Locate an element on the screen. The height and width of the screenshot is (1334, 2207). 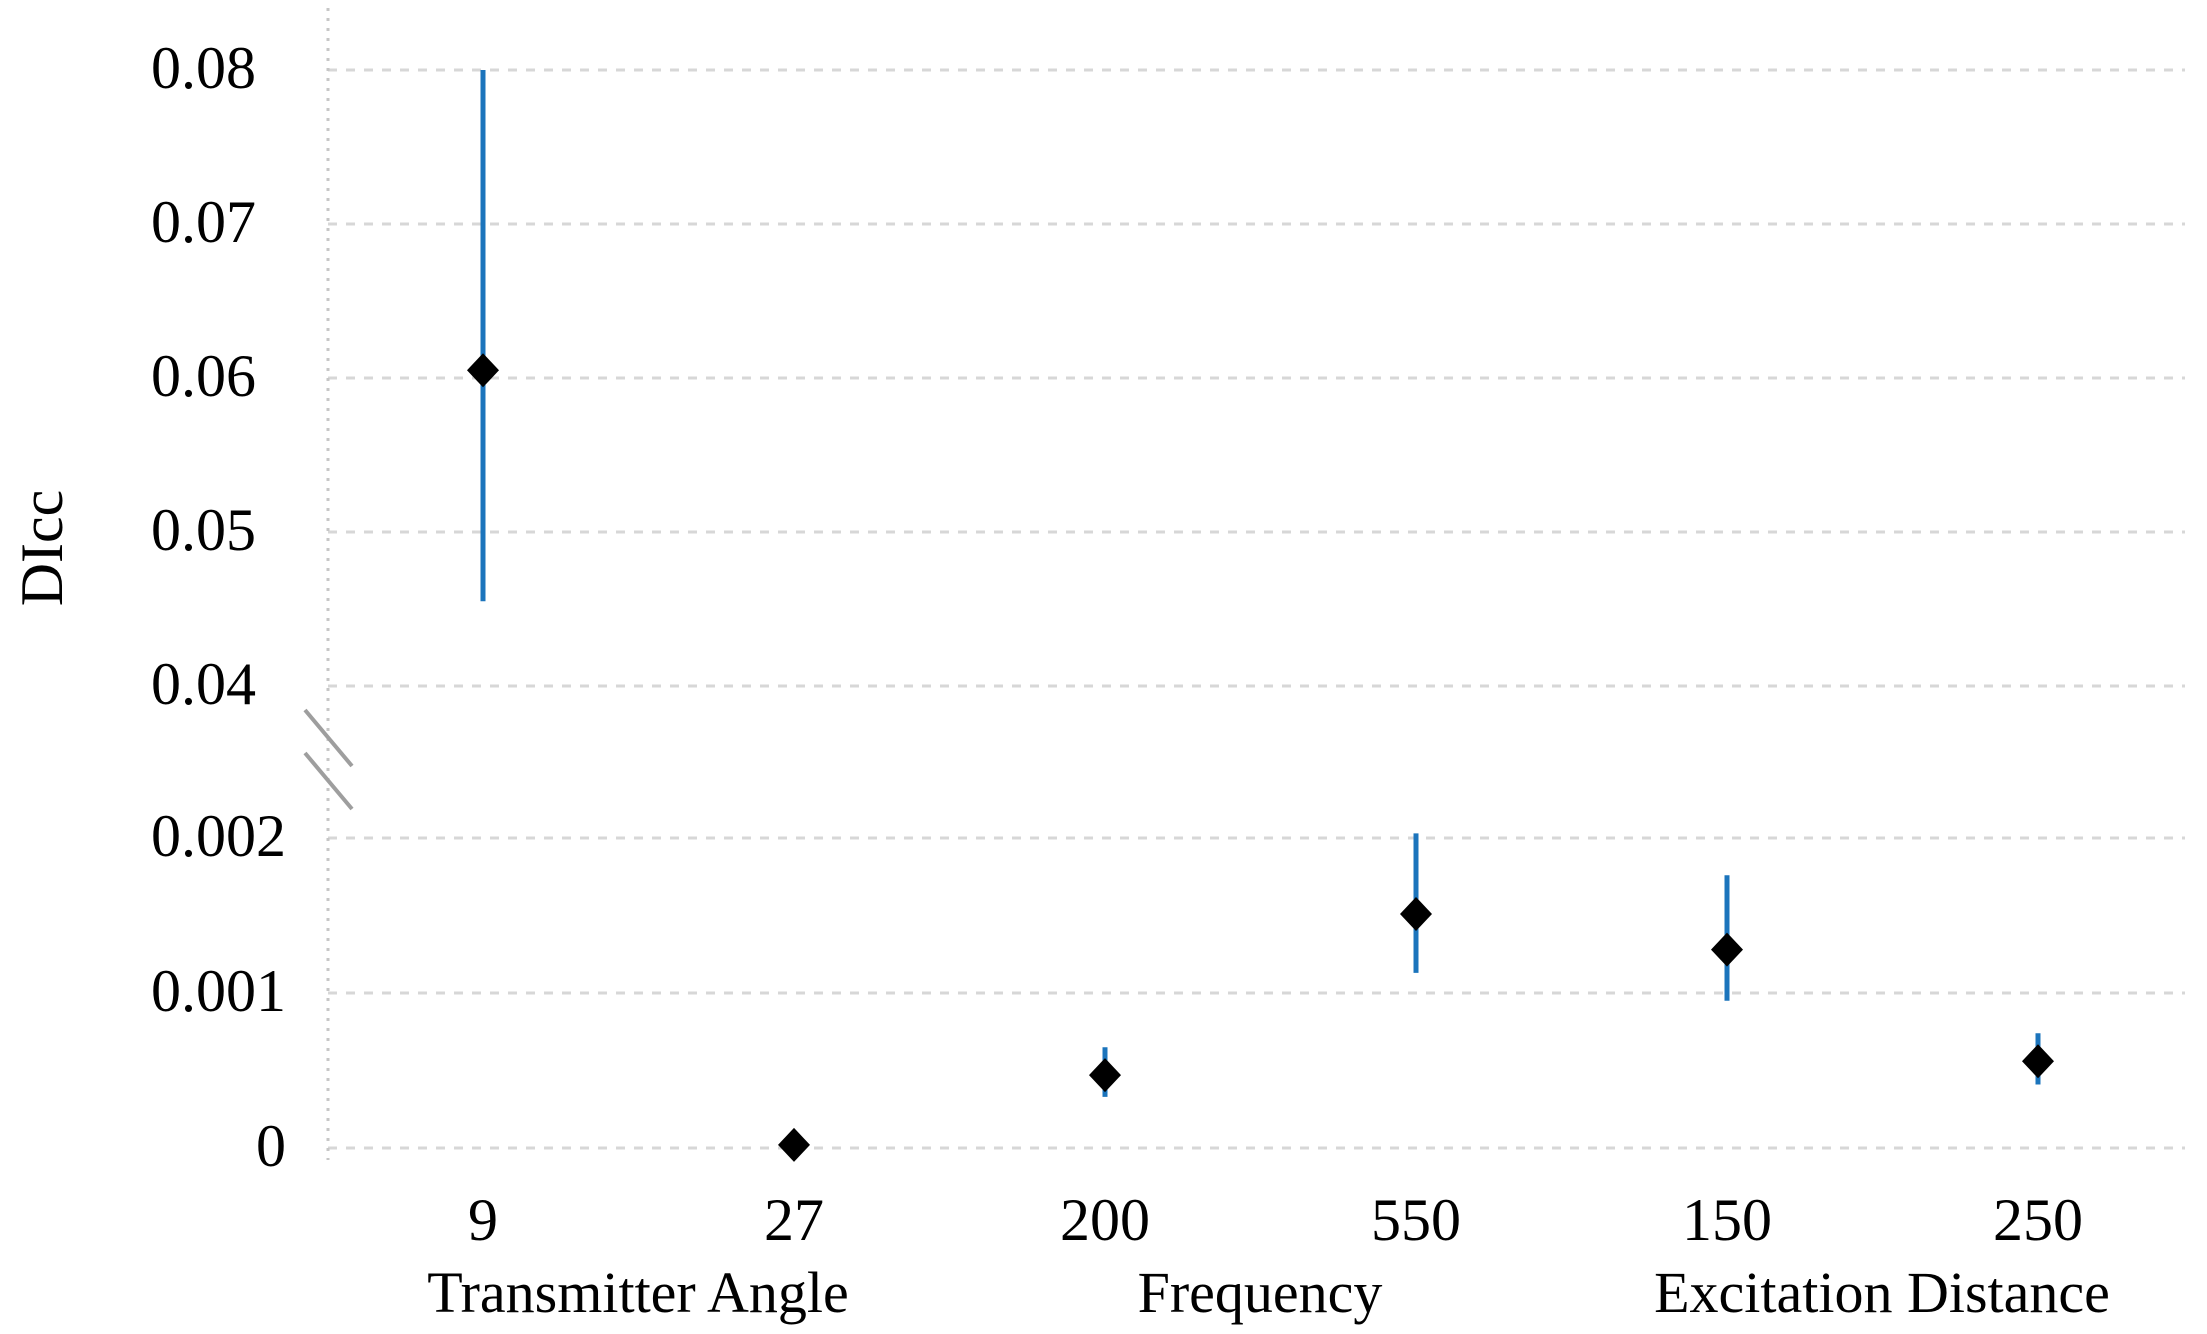
x-tick-label: 200 is located at coordinates (1105, 1220).